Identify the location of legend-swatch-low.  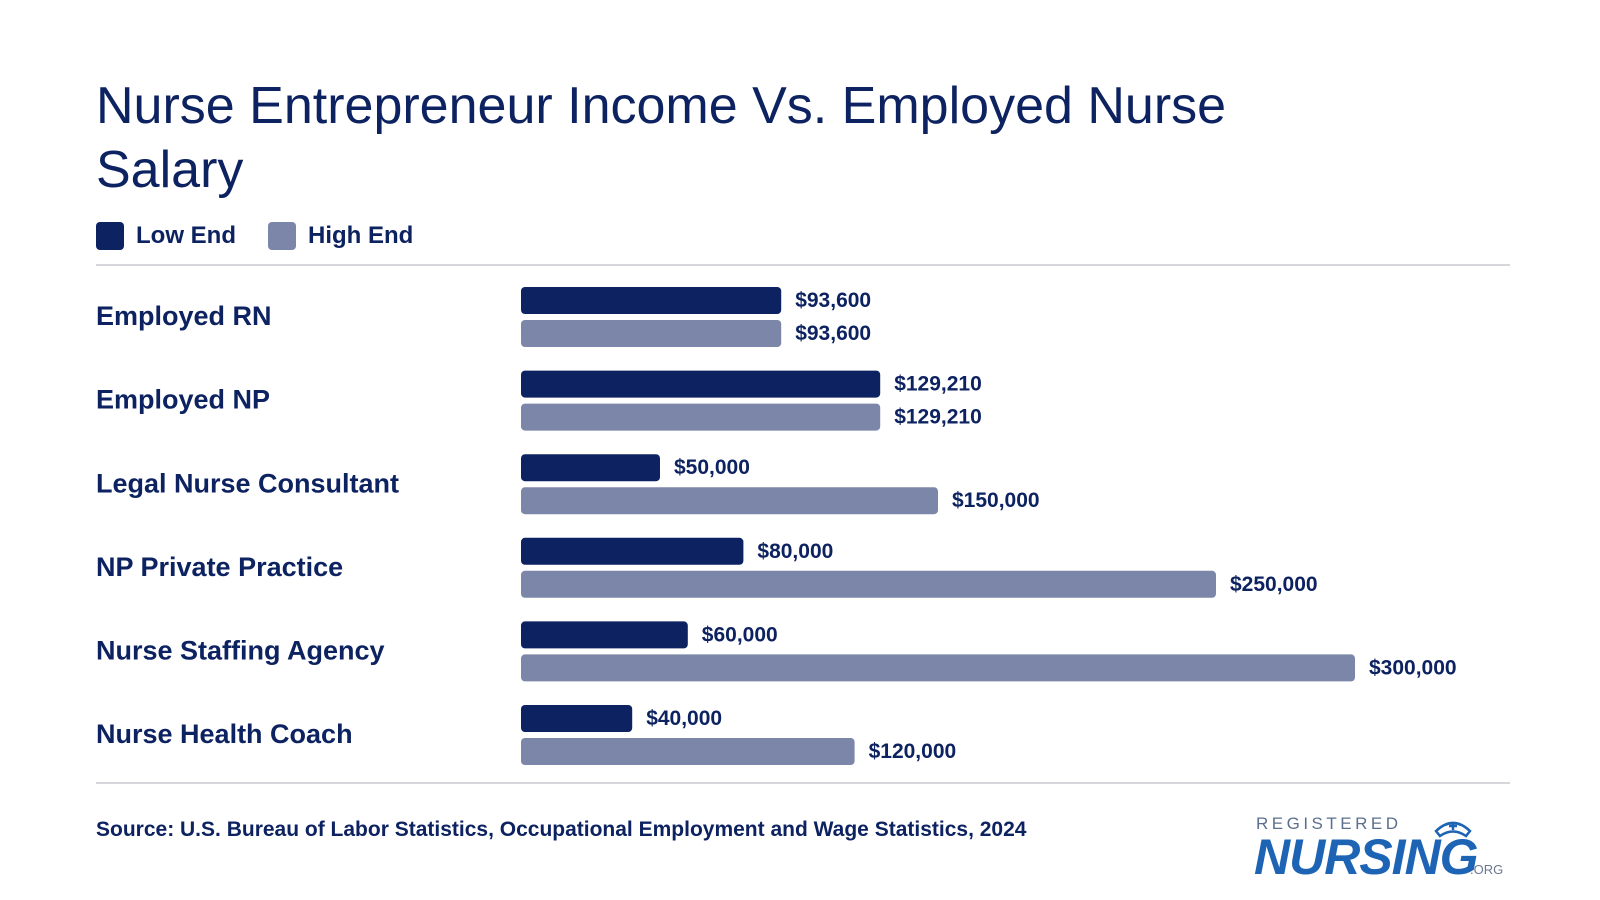
(110, 236).